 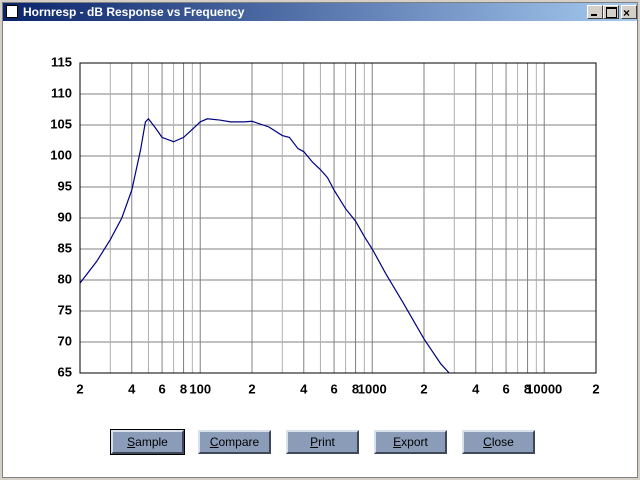 What do you see at coordinates (65, 309) in the screenshot?
I see `y-tick-label: 75` at bounding box center [65, 309].